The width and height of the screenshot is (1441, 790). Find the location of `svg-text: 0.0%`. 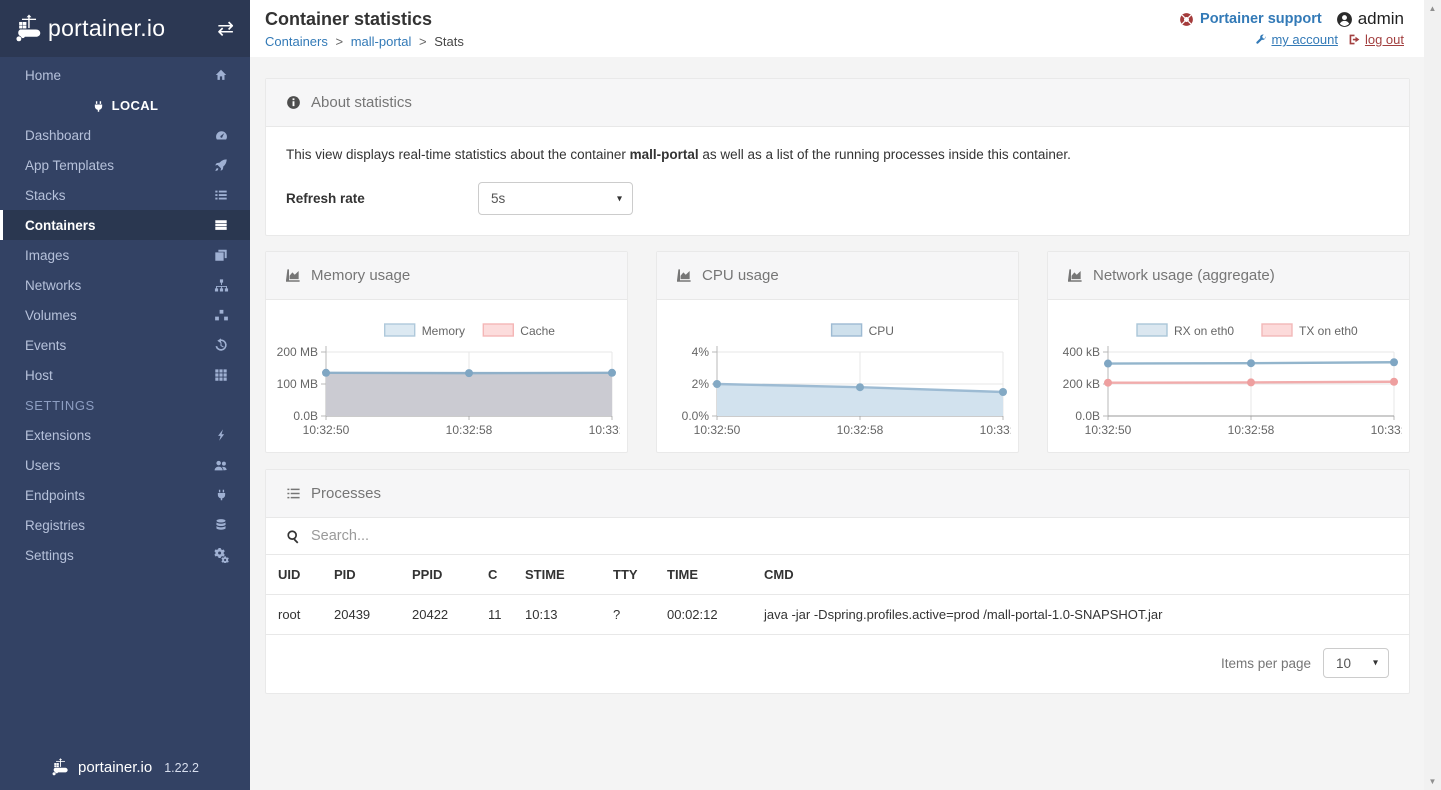

svg-text: 0.0% is located at coordinates (695, 416).